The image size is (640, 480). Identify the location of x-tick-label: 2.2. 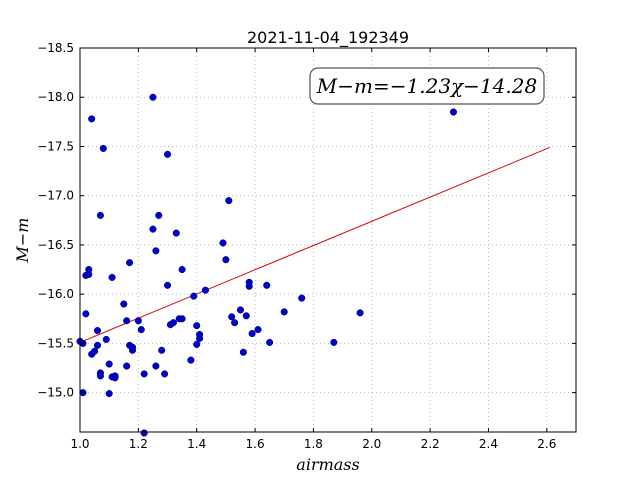
(430, 444).